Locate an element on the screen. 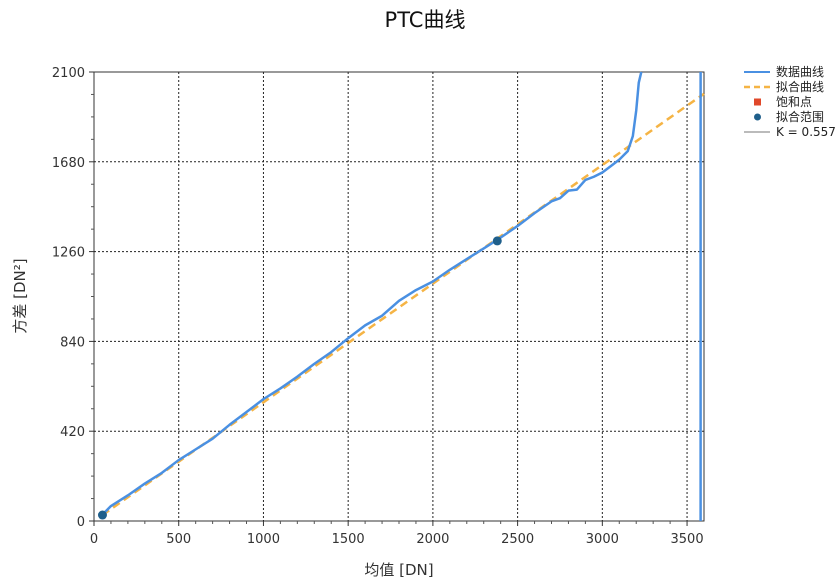  x-tick-label: 2000 is located at coordinates (432, 539).